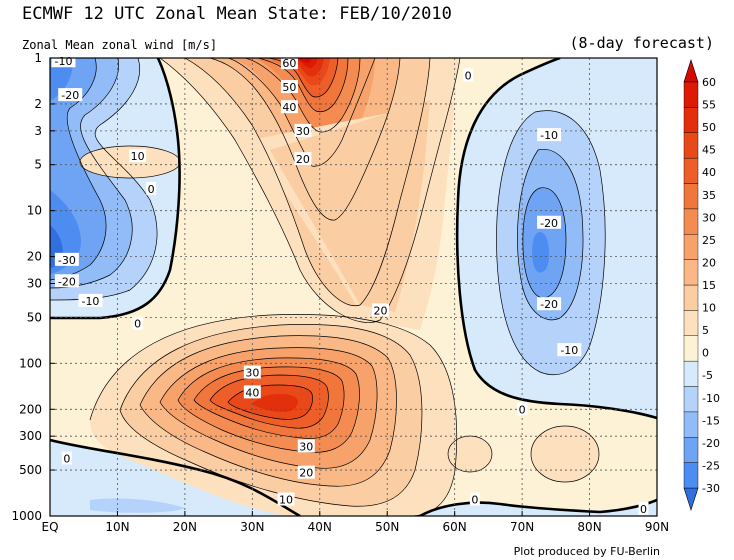 The height and width of the screenshot is (560, 734). Describe the element at coordinates (30, 470) in the screenshot. I see `y-tick-label: 500` at that location.